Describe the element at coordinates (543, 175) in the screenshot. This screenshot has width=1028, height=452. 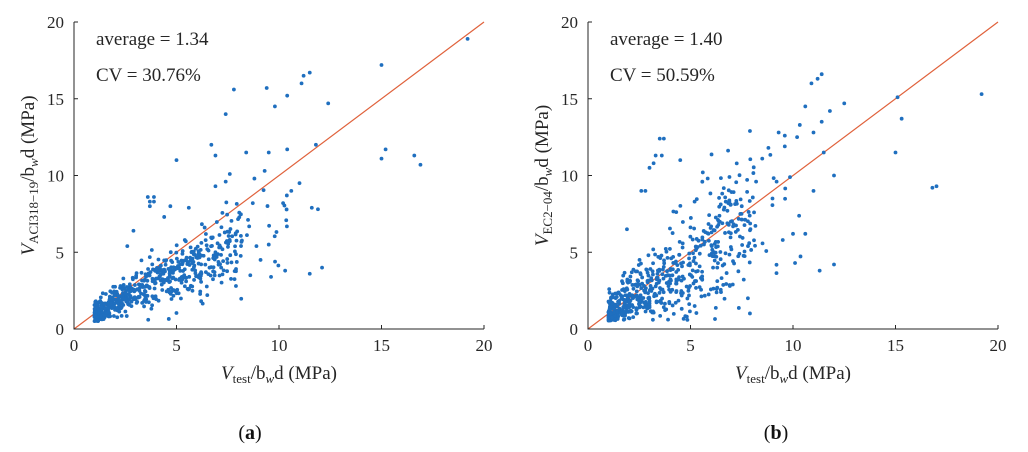
I see `y-axis-label: VEC2−04/bwd (MPa)` at that location.